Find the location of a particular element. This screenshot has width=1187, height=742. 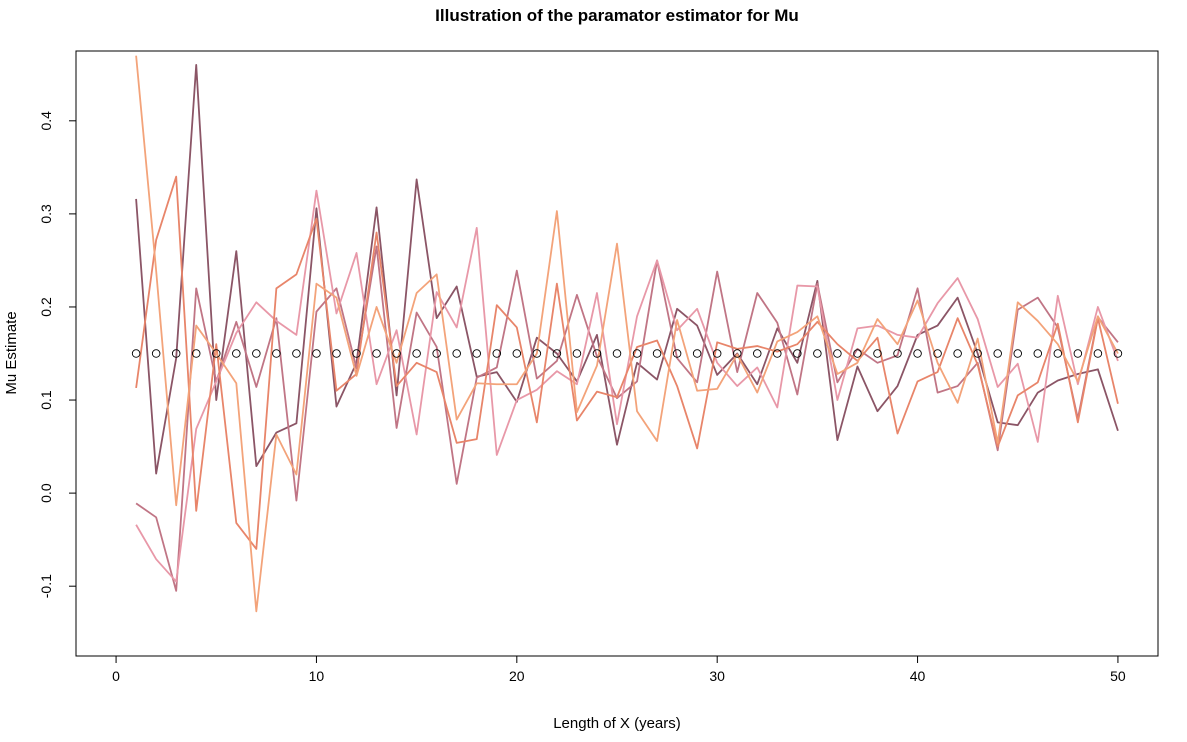

x-axis: 0 10 20 30 40 50 is located at coordinates (619, 669).